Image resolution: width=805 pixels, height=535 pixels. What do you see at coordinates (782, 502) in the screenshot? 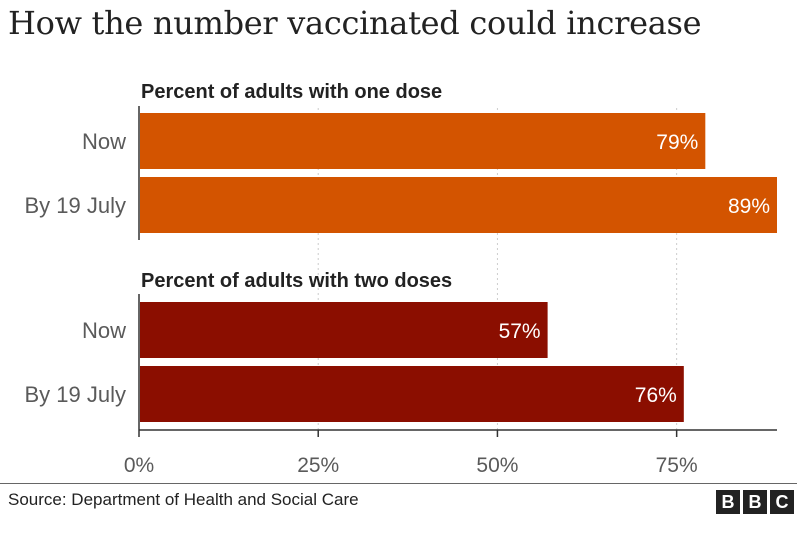
I see `bbc-logo-letter-3: C` at bounding box center [782, 502].